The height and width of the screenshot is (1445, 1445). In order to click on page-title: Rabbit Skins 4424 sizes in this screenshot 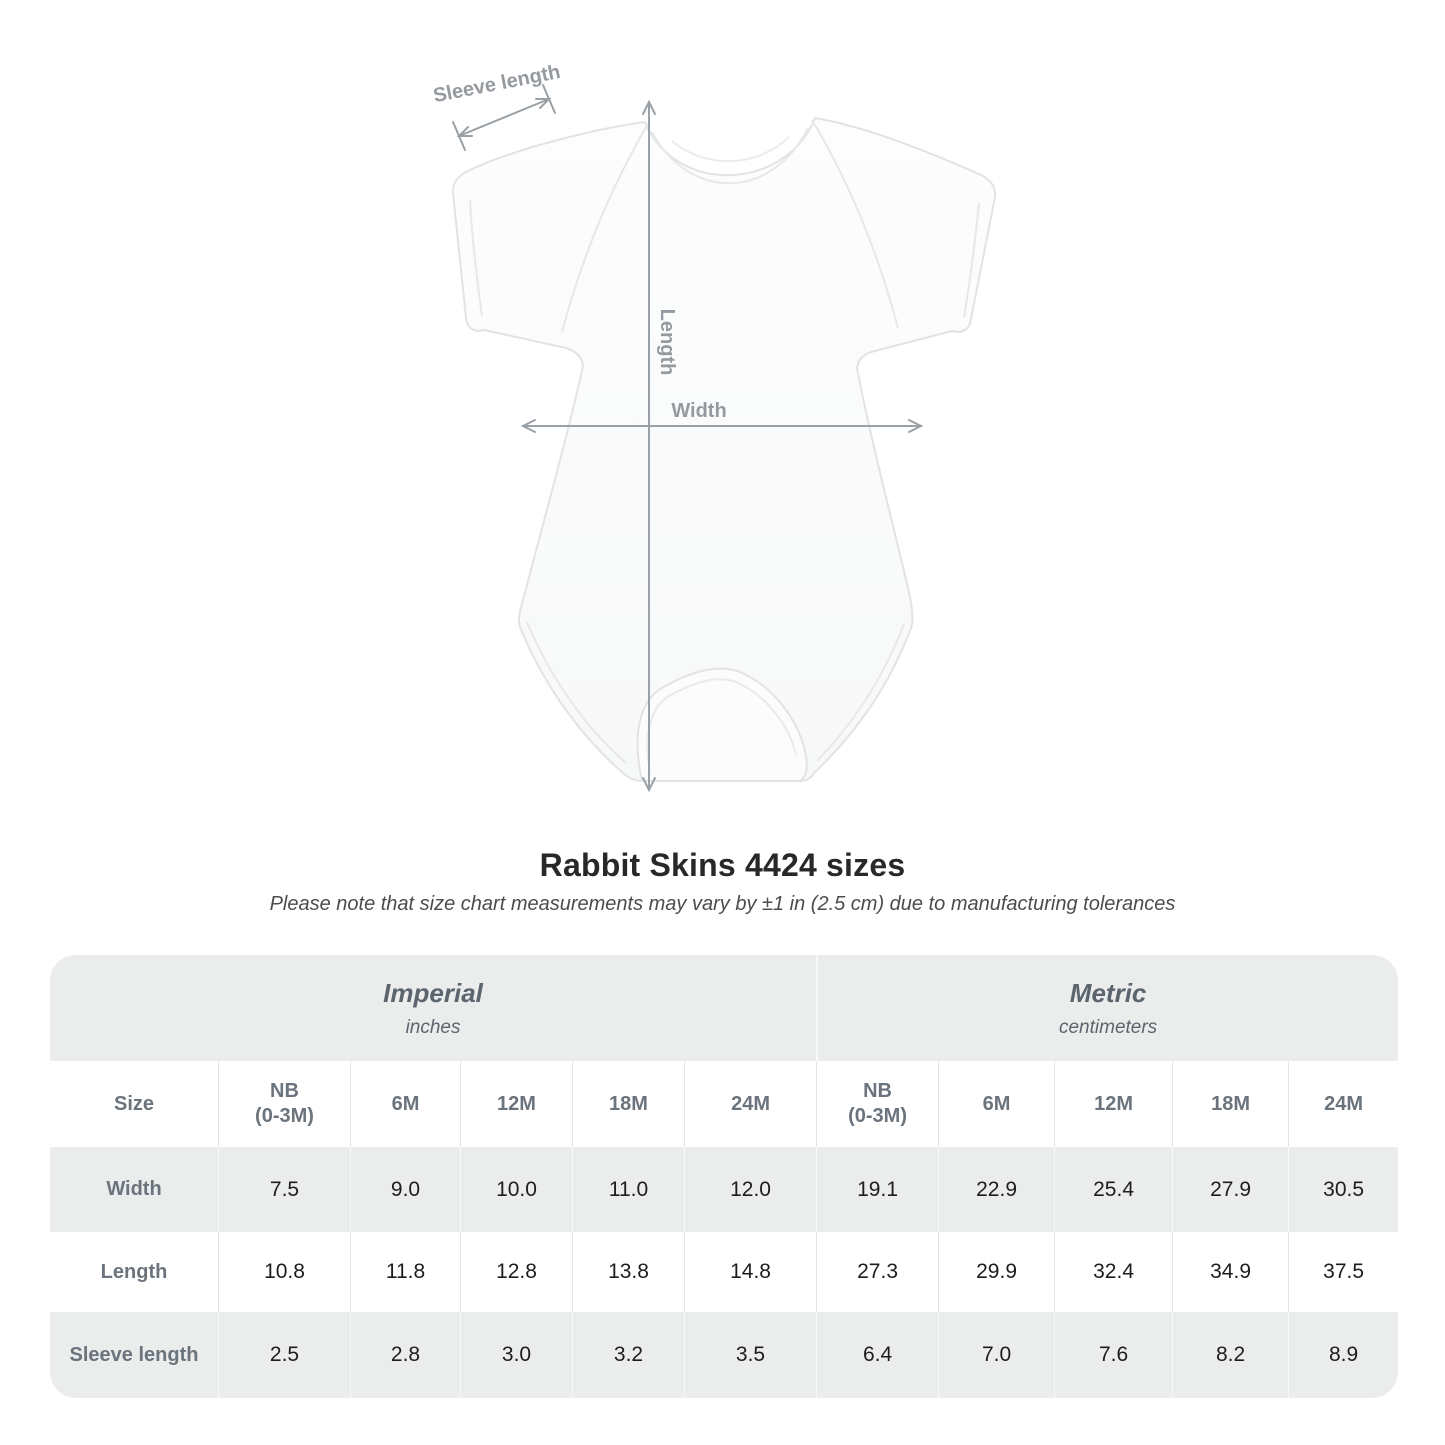, I will do `click(722, 865)`.